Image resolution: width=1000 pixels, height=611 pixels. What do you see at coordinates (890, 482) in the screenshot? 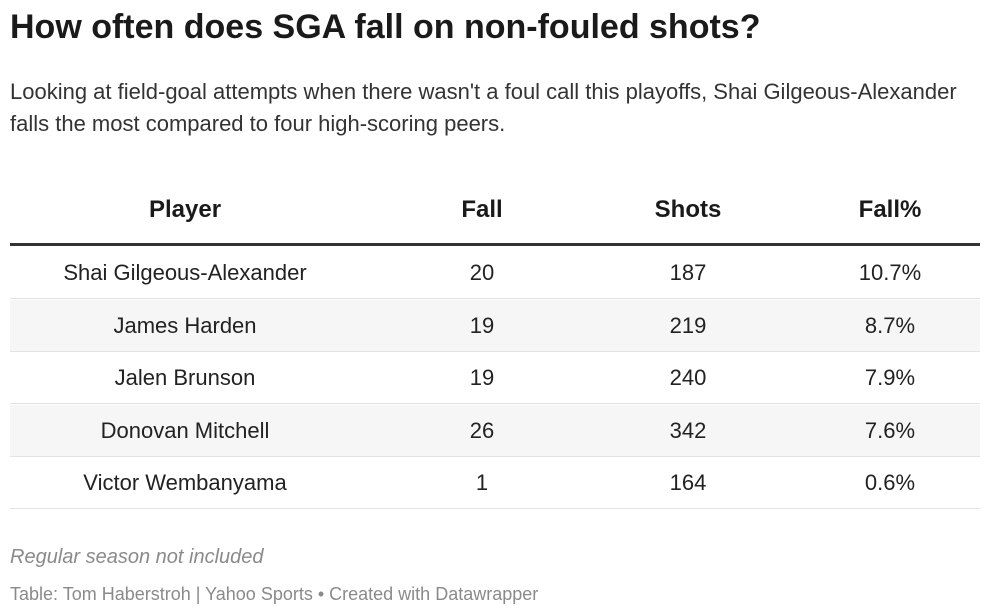
I see `table-cell: 0.6%` at bounding box center [890, 482].